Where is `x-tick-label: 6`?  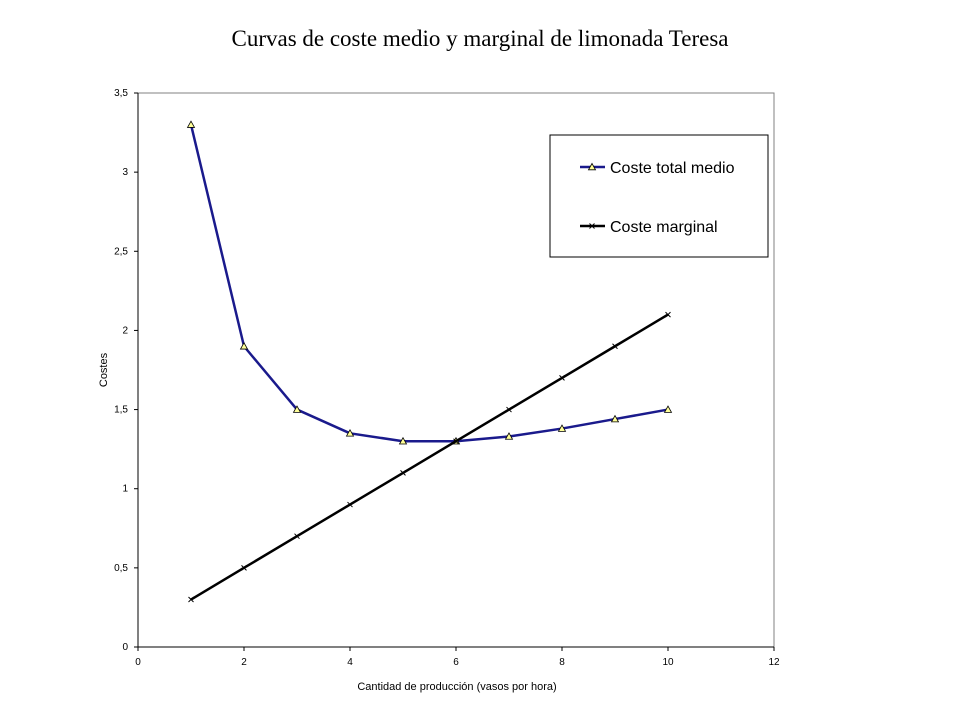 x-tick-label: 6 is located at coordinates (456, 662).